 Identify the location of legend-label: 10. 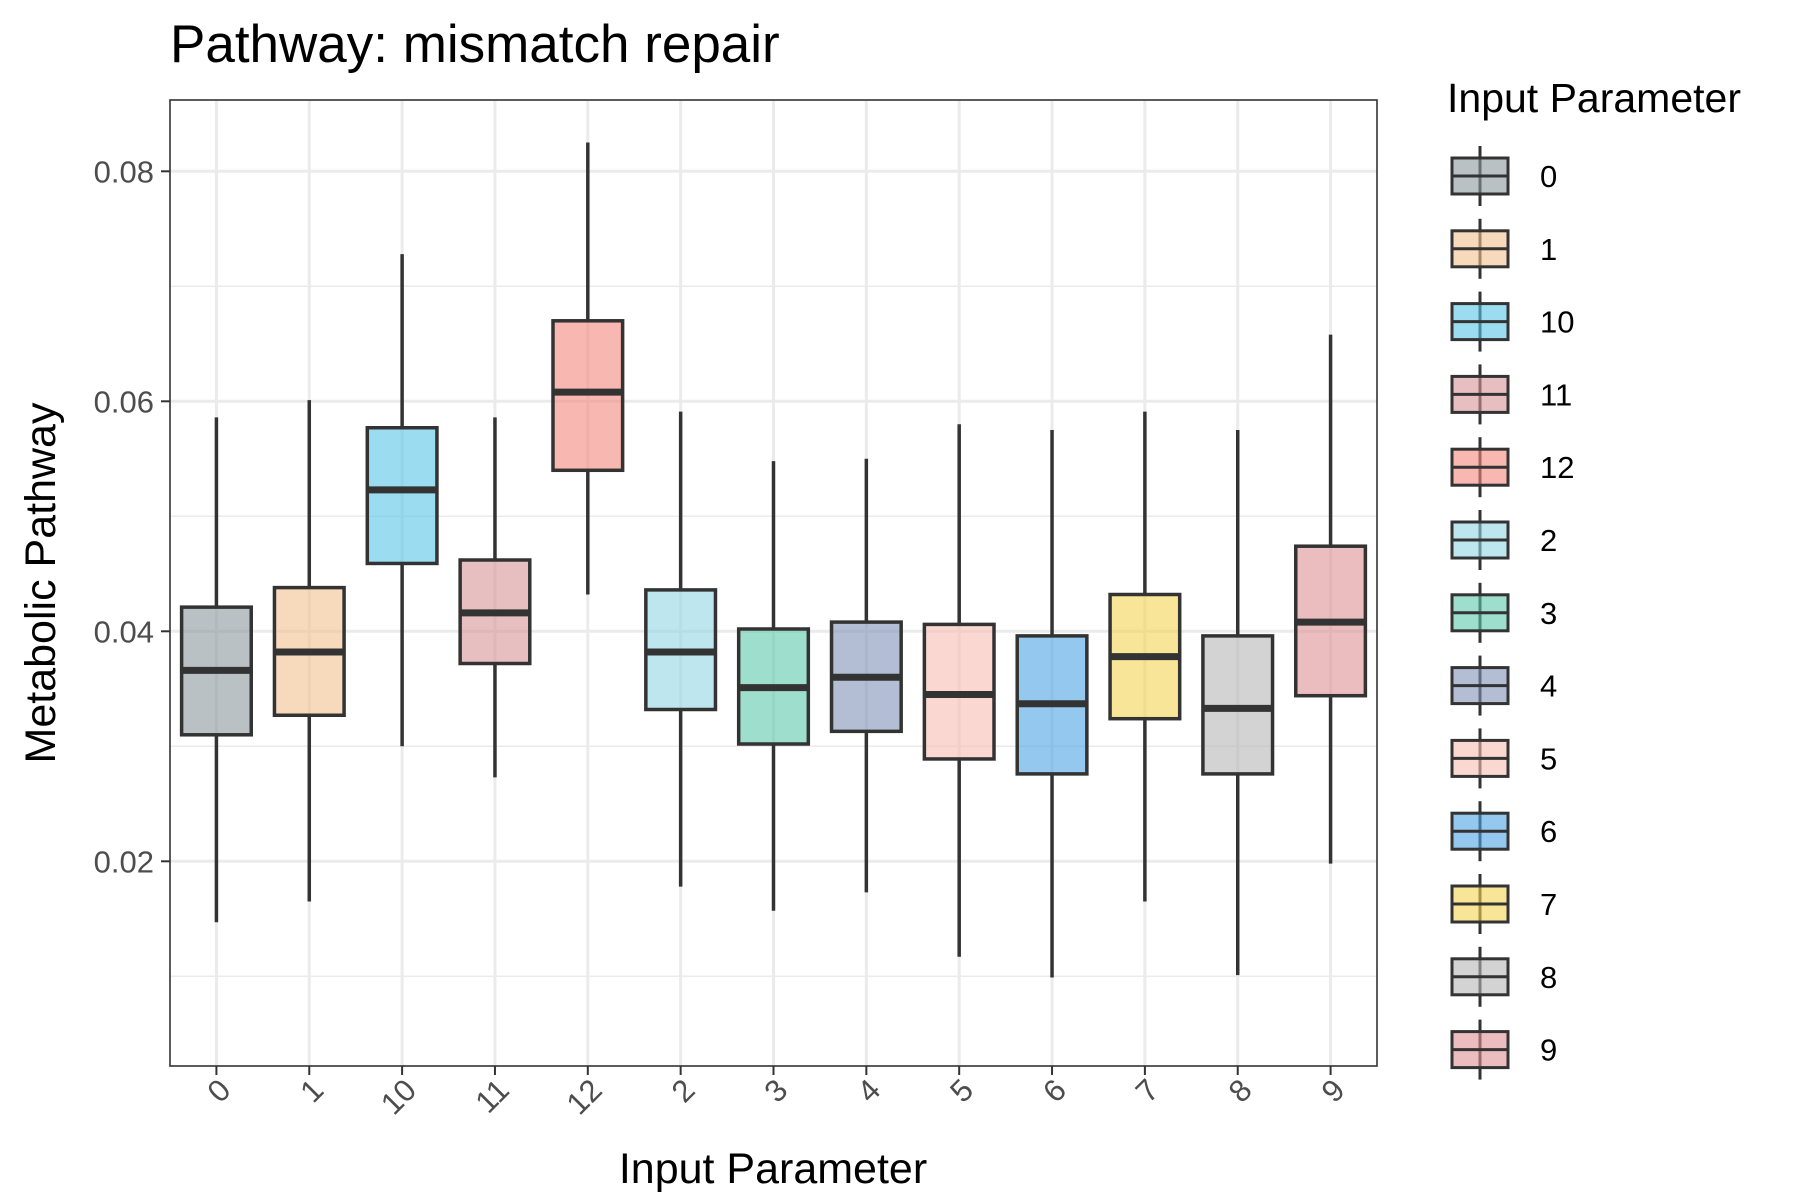
(1557, 322).